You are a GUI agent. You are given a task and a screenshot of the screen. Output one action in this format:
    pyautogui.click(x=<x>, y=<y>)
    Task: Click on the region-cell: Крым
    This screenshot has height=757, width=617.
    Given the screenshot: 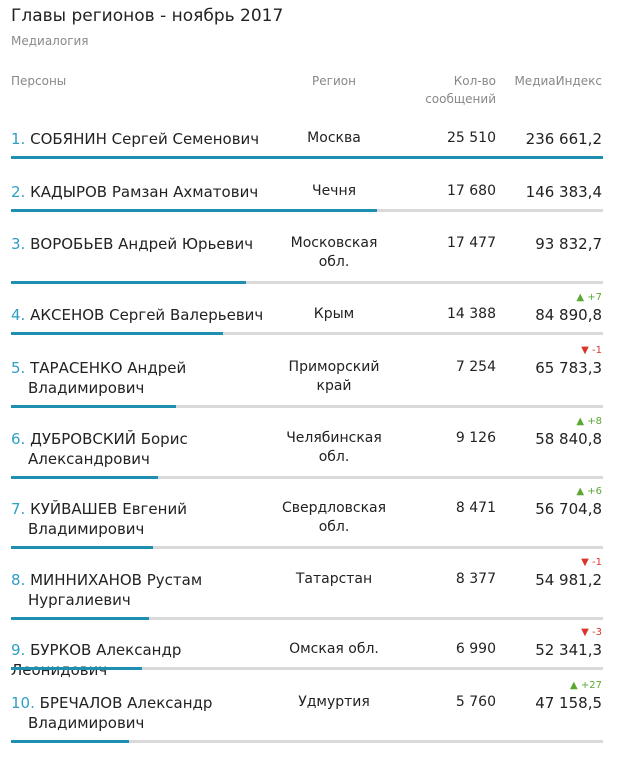 What is the action you would take?
    pyautogui.click(x=334, y=314)
    